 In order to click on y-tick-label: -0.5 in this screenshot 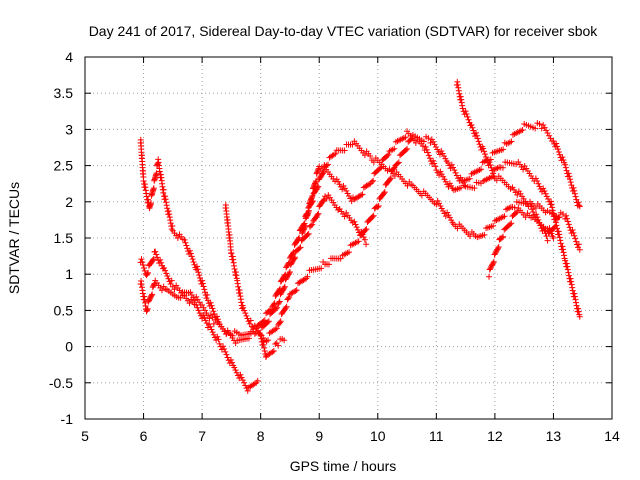, I will do `click(61, 383)`.